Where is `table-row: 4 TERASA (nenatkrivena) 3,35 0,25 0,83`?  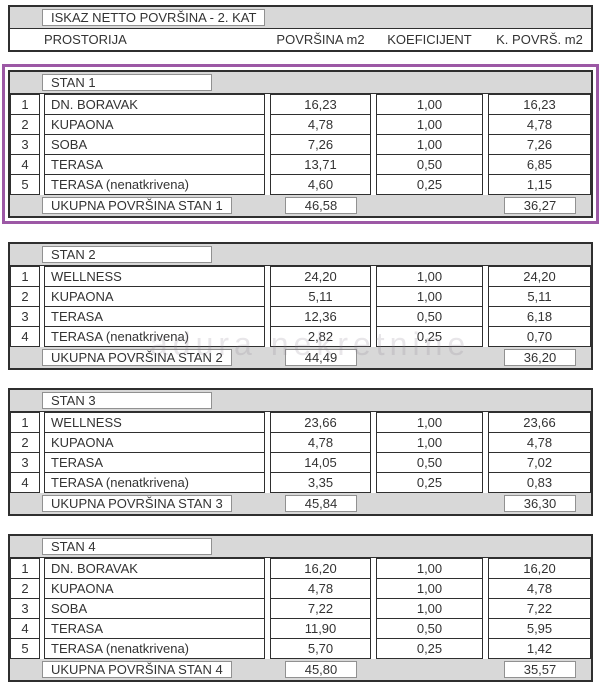
table-row: 4 TERASA (nenatkrivena) 3,35 0,25 0,83 is located at coordinates (300, 482).